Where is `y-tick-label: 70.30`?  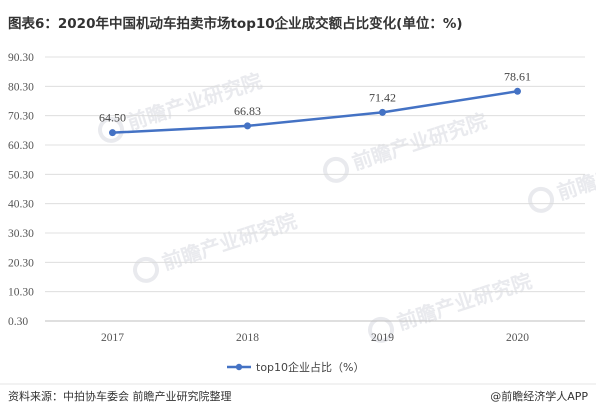
y-tick-label: 70.30 is located at coordinates (21, 117).